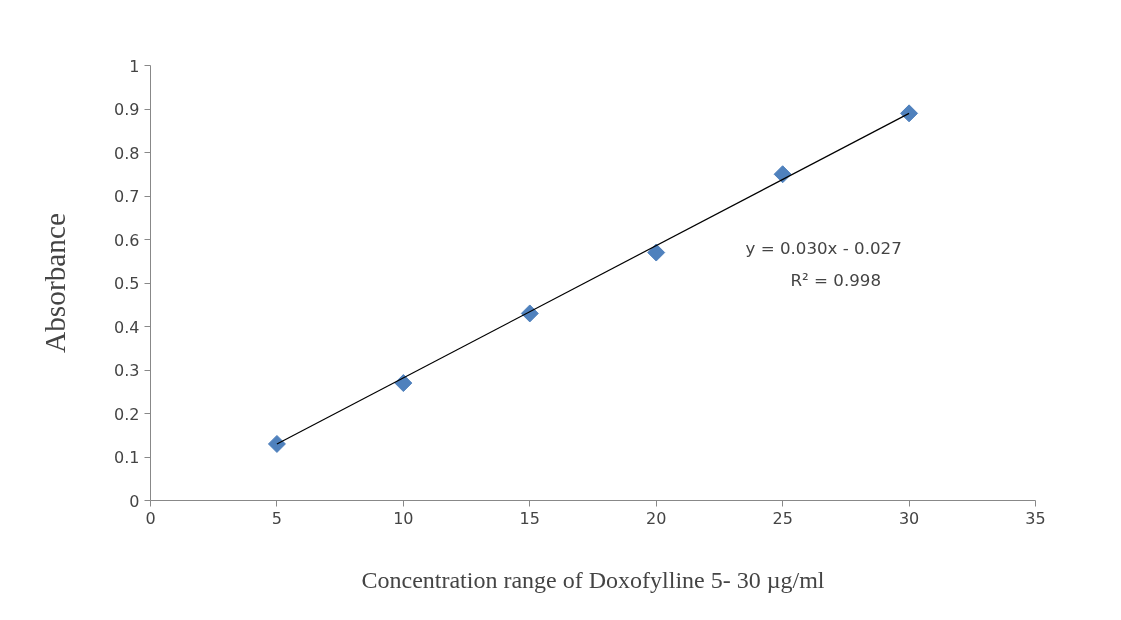 The image size is (1121, 620). What do you see at coordinates (127, 327) in the screenshot?
I see `y-tick-label: 0.4` at bounding box center [127, 327].